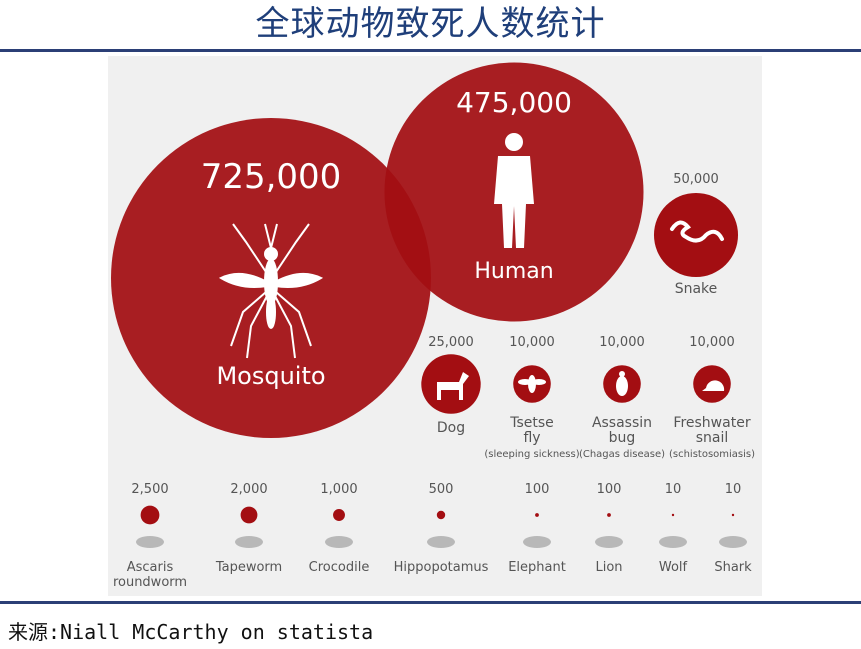  What do you see at coordinates (513, 271) in the screenshot?
I see `category-label: Human` at bounding box center [513, 271].